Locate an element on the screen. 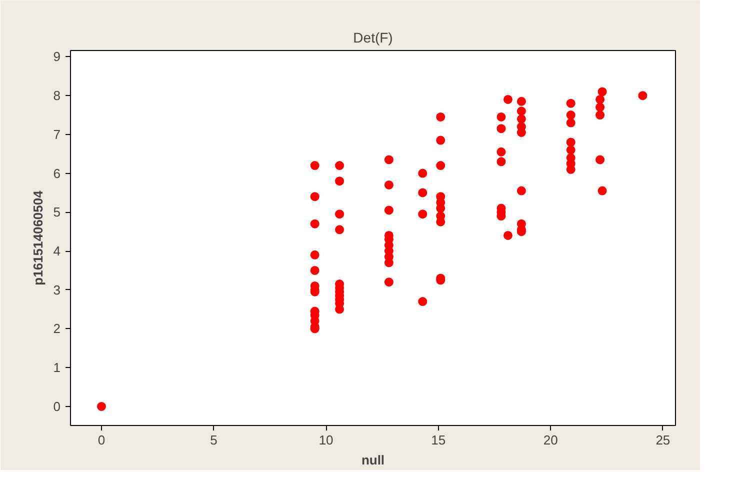 This screenshot has width=733, height=484. y-tick-label: 5 is located at coordinates (57, 212).